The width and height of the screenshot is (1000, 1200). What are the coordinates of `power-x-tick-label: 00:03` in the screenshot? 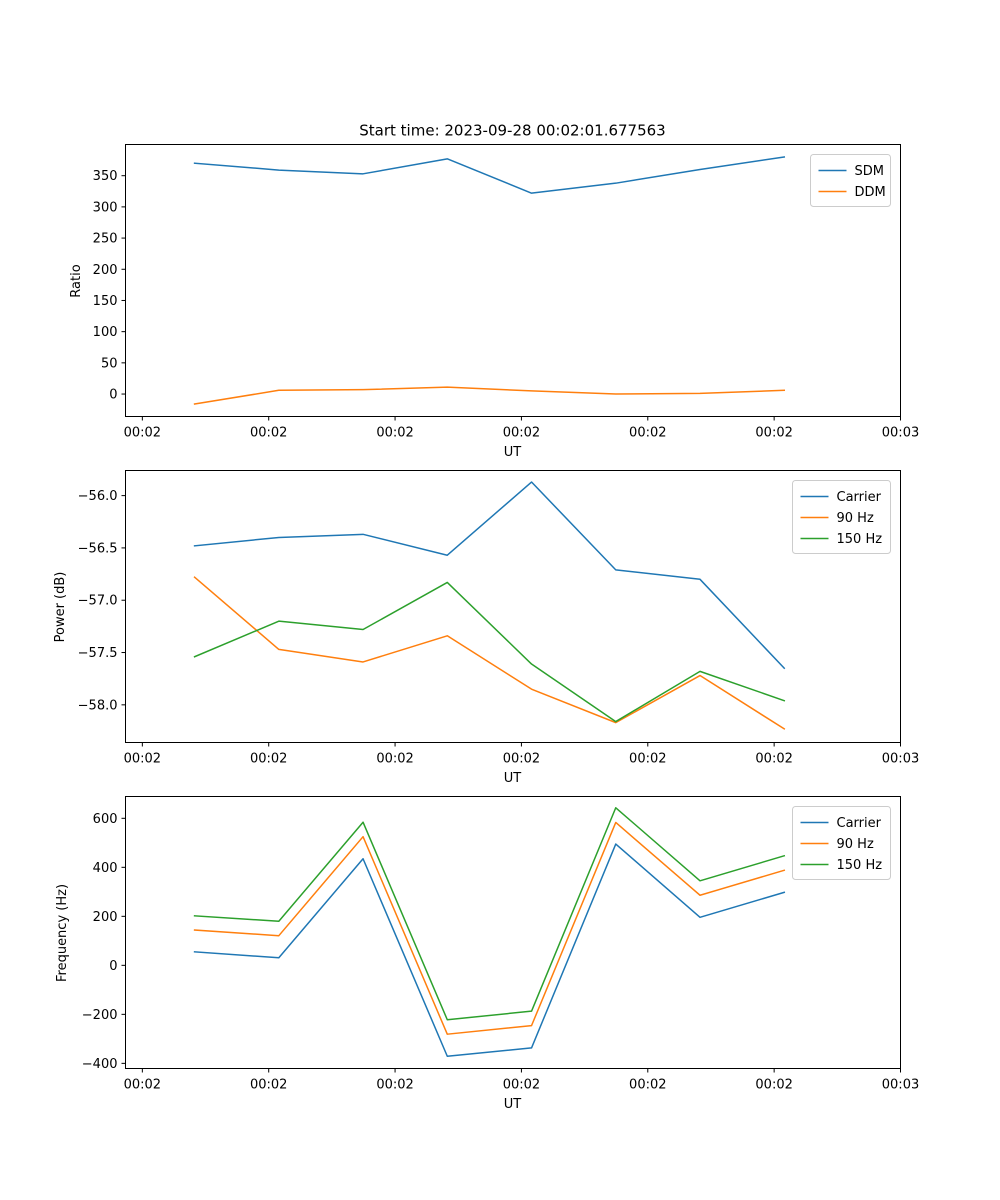 It's located at (900, 759).